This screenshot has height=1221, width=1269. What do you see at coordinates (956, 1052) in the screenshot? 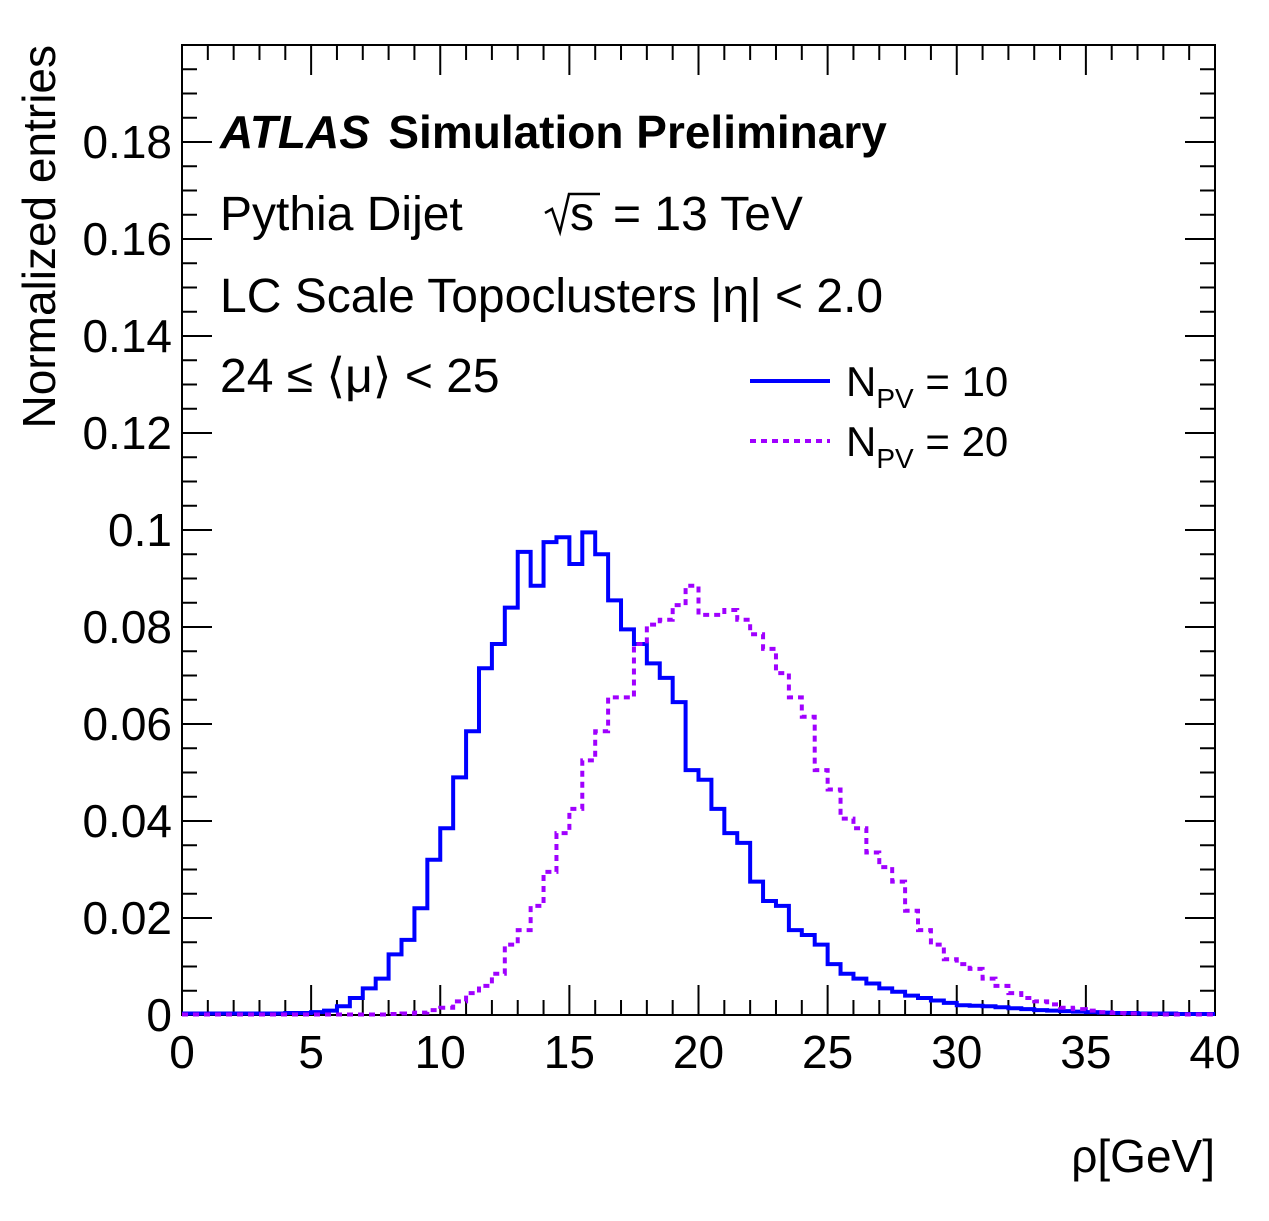
I see `x-tick-label: 30` at bounding box center [956, 1052].